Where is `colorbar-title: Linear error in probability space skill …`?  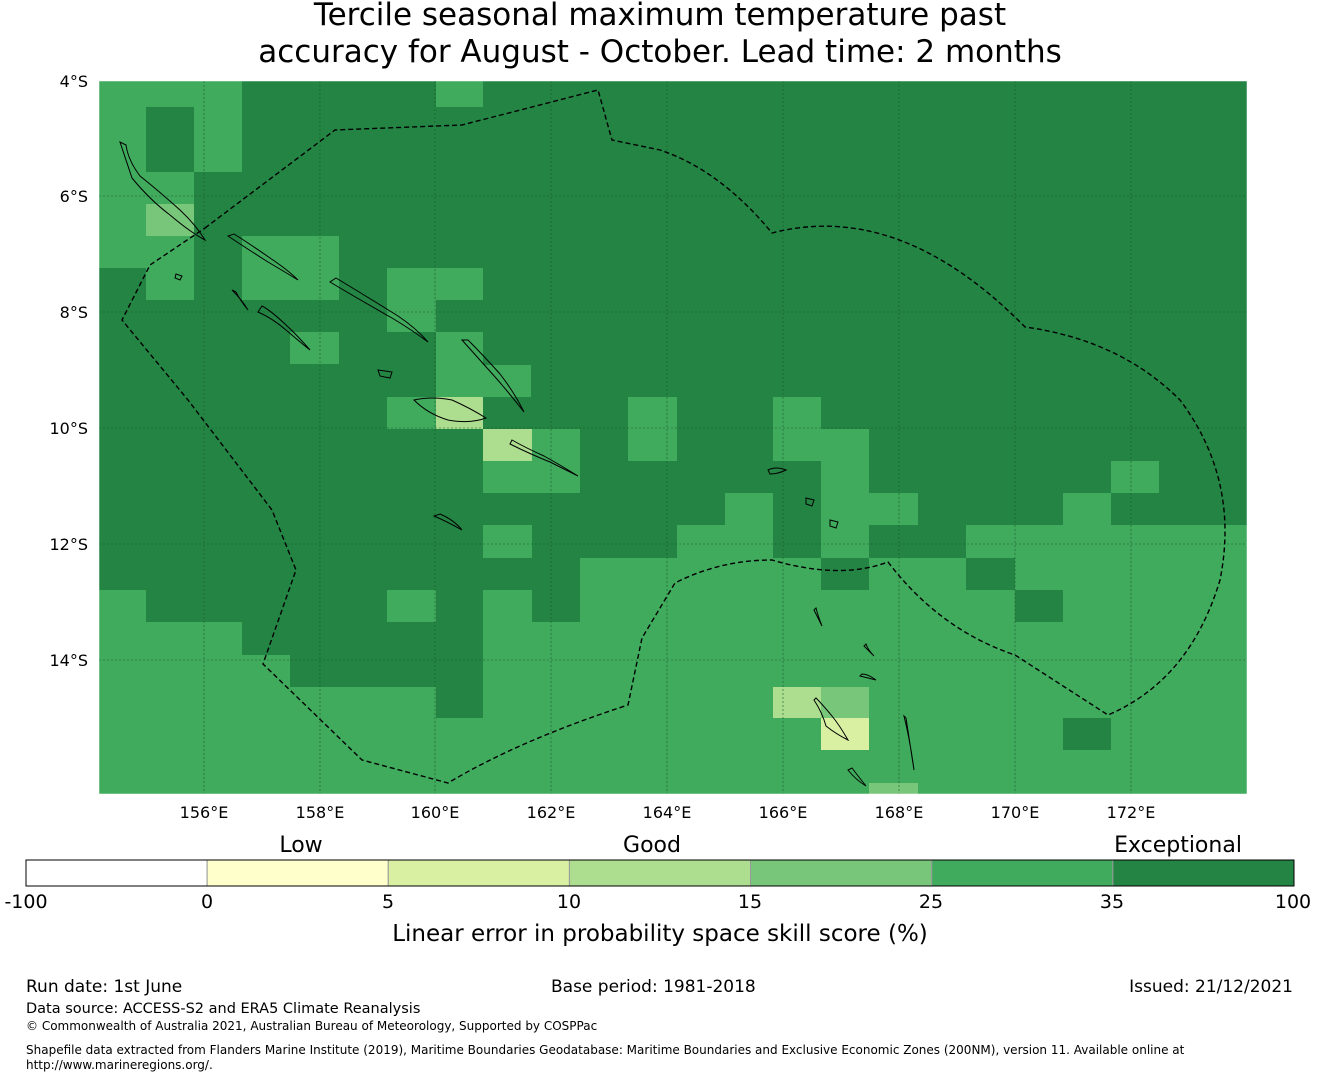
colorbar-title: Linear error in probability space skill … is located at coordinates (660, 934).